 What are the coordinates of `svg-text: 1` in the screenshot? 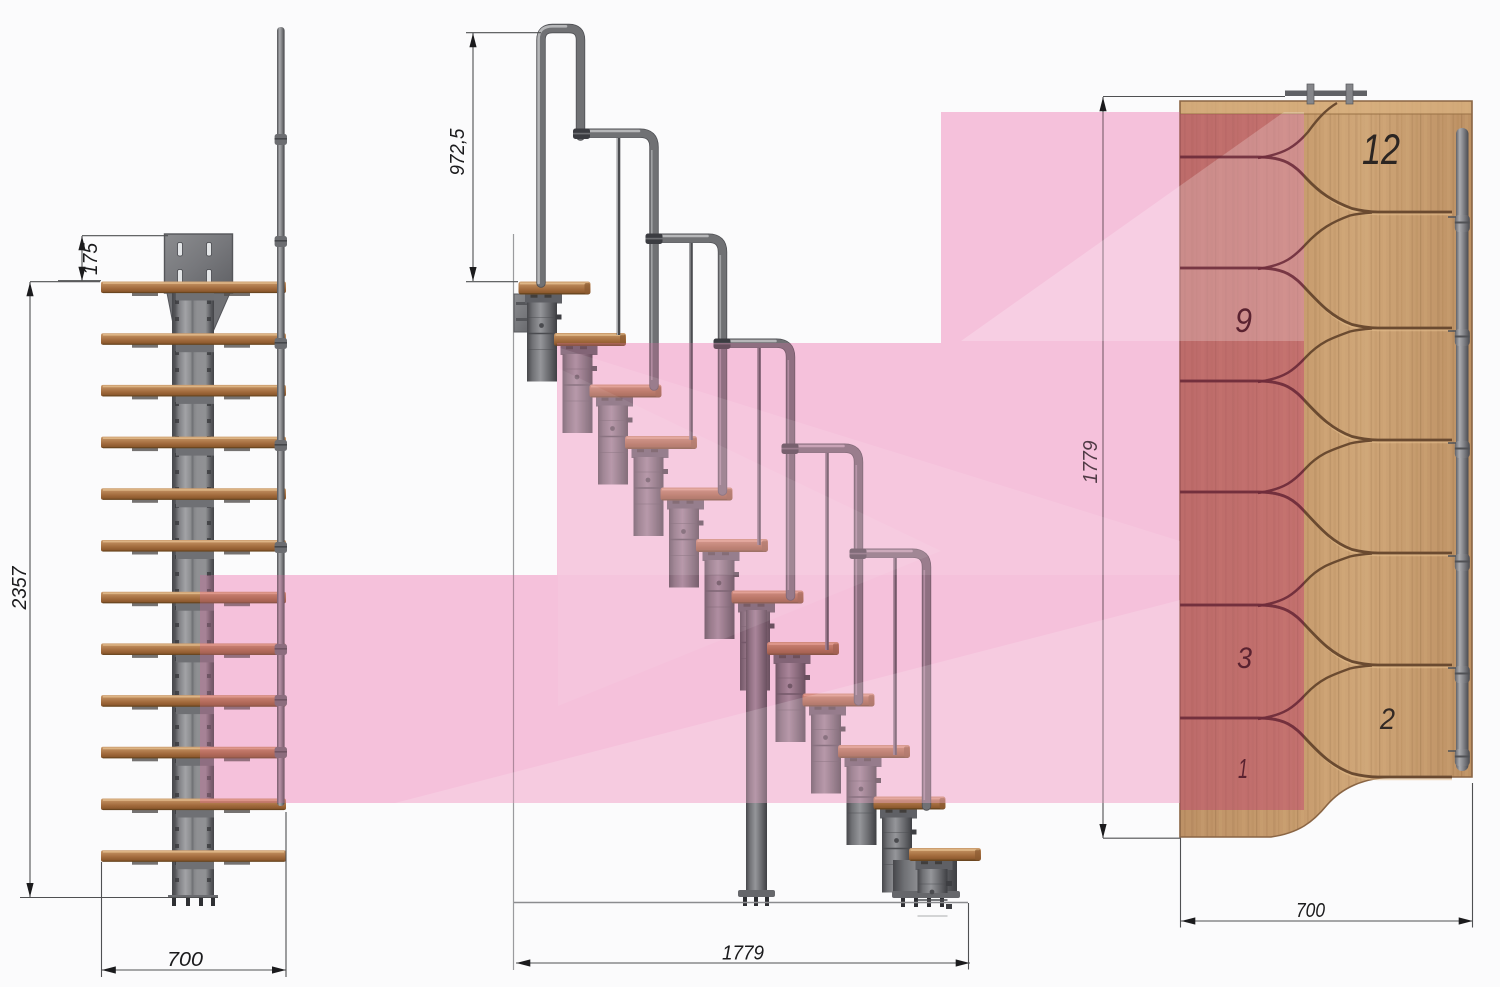 It's located at (1243, 768).